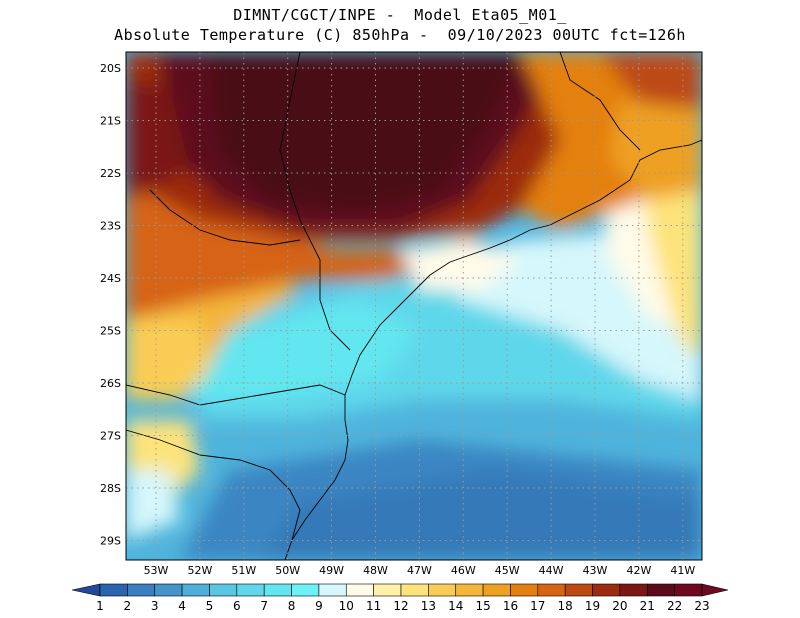 The width and height of the screenshot is (800, 618). I want to click on colorbar: 1 2 3 4 5 6 7 8 9 10 11 12 13 14 15 16 17 18 19 20 21 22 23, so click(400, 598).